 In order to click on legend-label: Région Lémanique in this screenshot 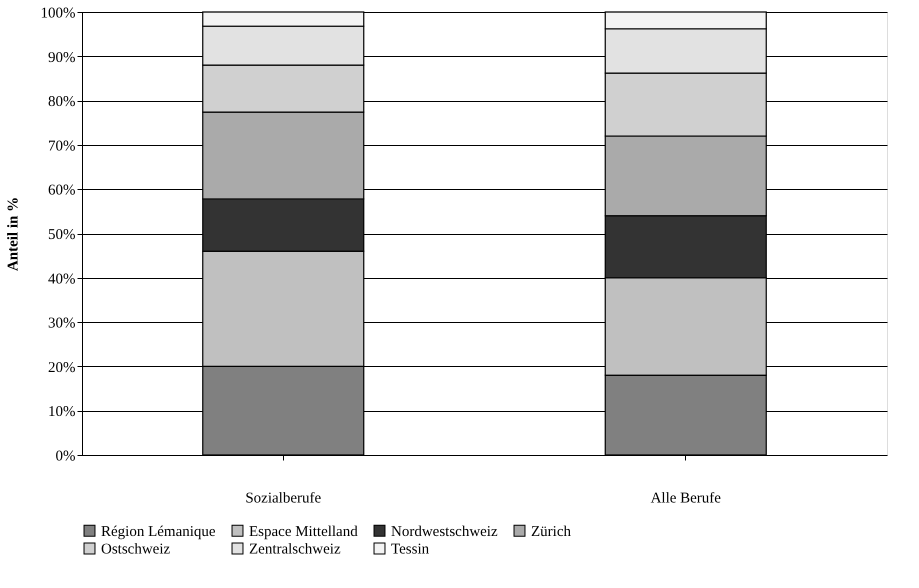, I will do `click(158, 532)`.